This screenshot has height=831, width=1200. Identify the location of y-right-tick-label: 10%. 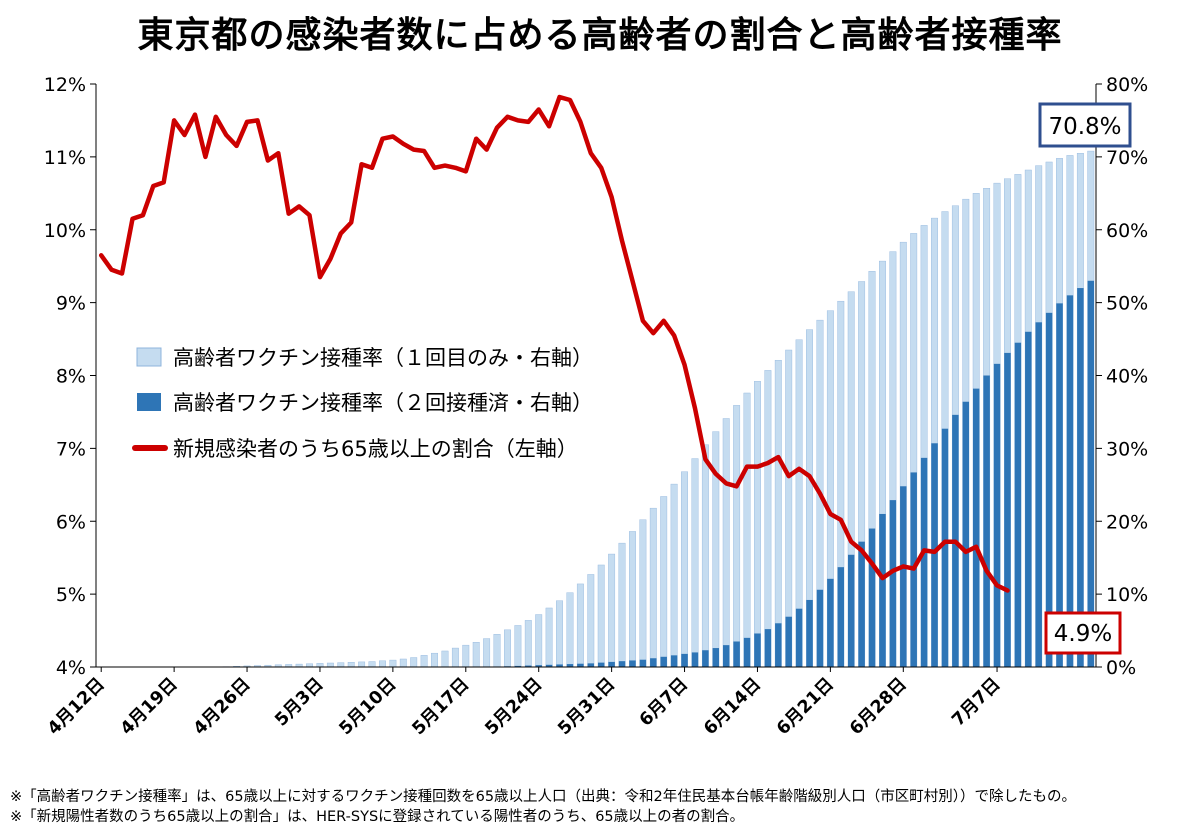
(1127, 595).